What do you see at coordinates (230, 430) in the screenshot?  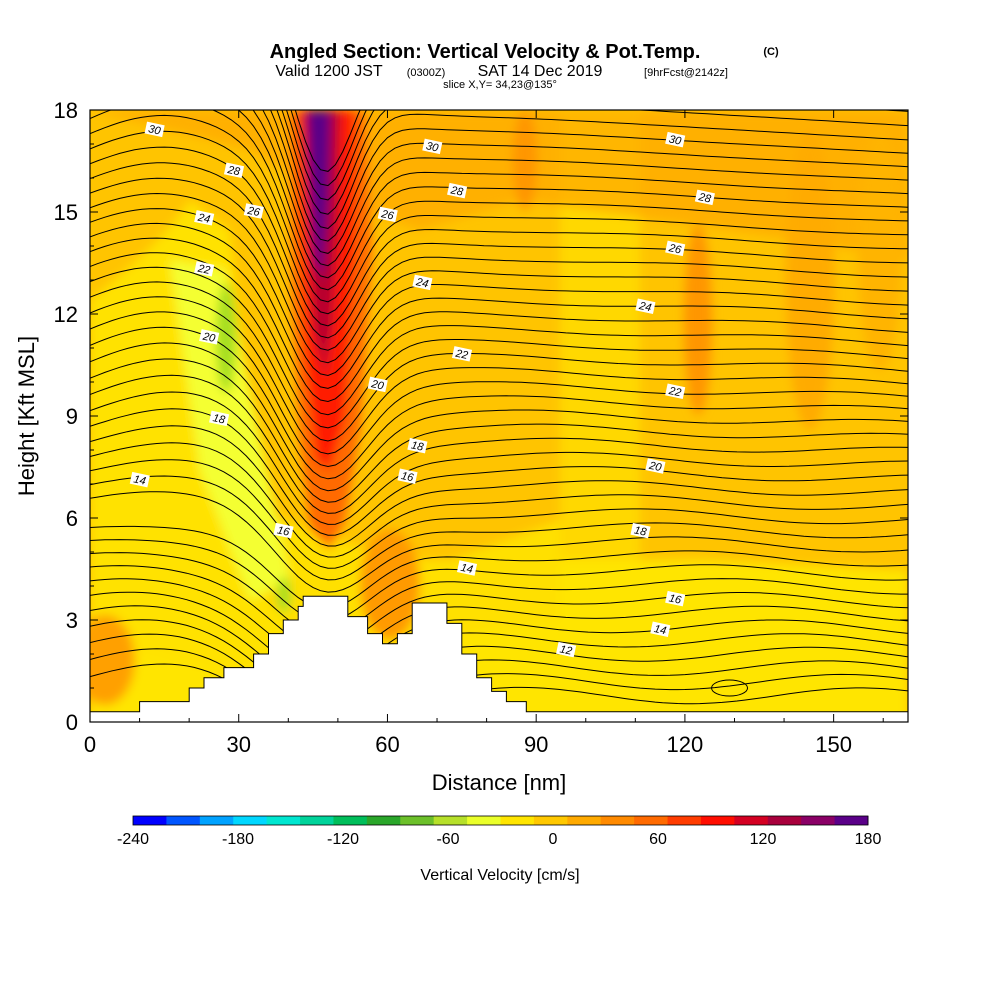 I see `field-yellow-west-inner` at bounding box center [230, 430].